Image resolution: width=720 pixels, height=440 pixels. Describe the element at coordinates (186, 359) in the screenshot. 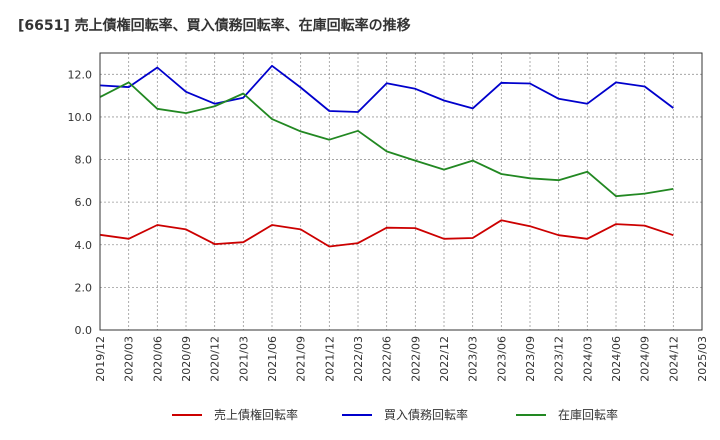

I see `x-tick-label: 2020/09` at that location.